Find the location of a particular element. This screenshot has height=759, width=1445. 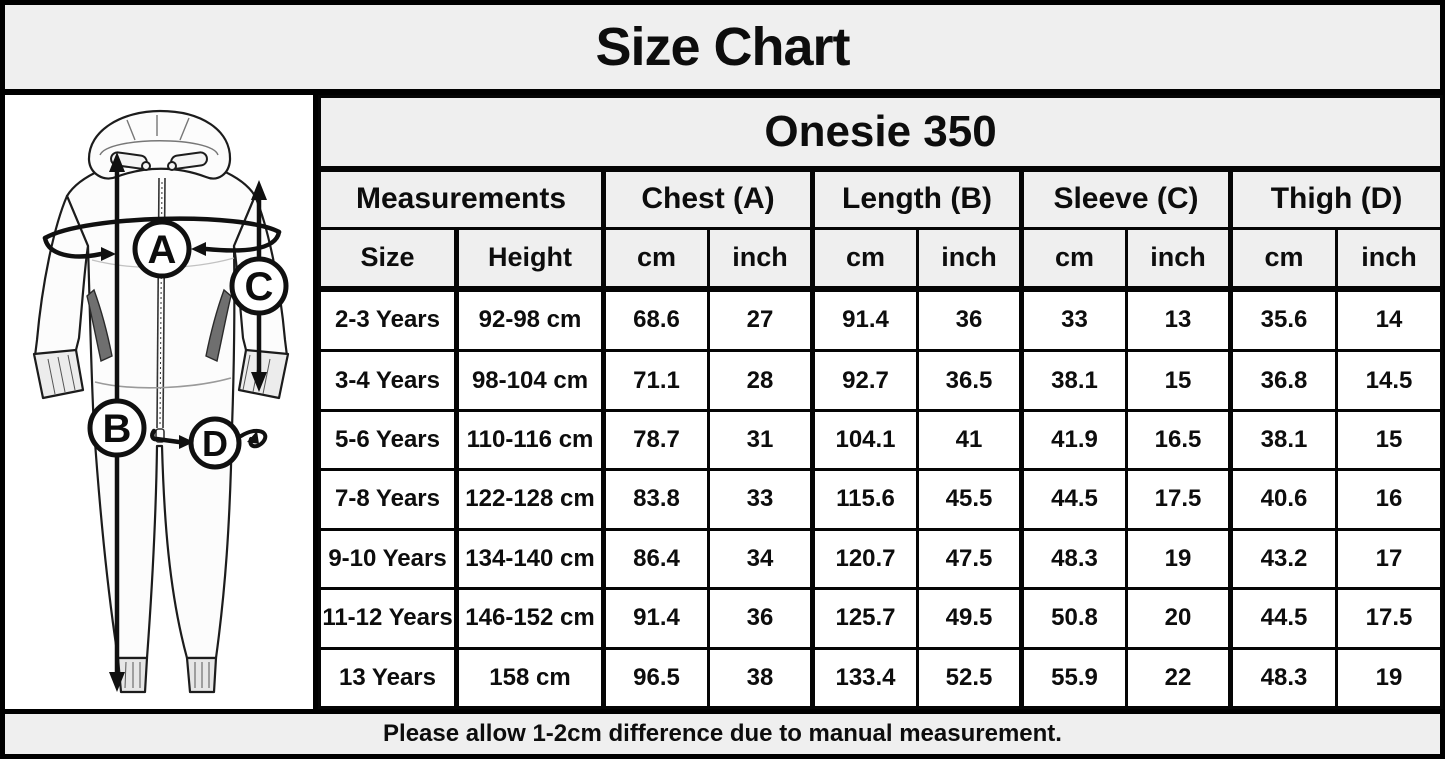

label-c: C is located at coordinates (259, 287).